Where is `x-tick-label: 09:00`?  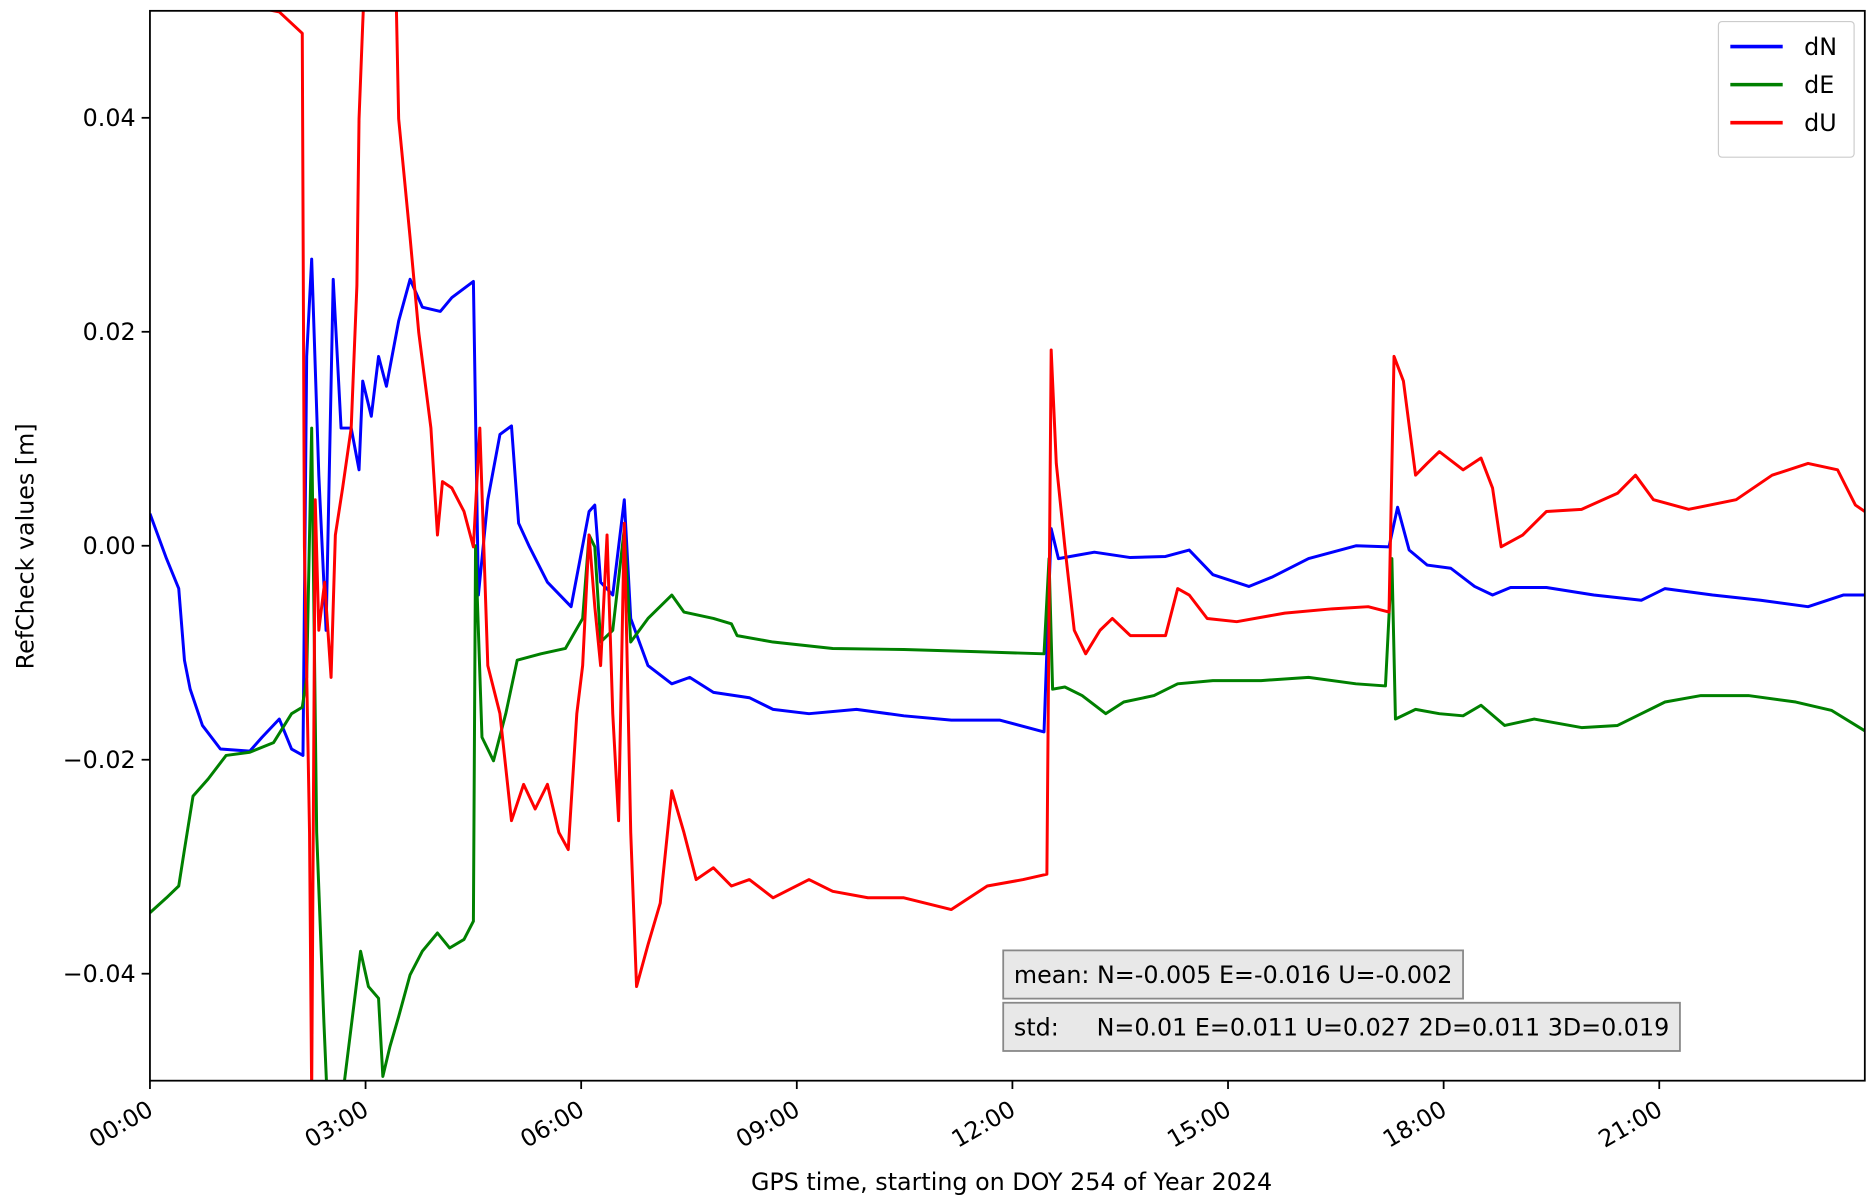 x-tick-label: 09:00 is located at coordinates (767, 1124).